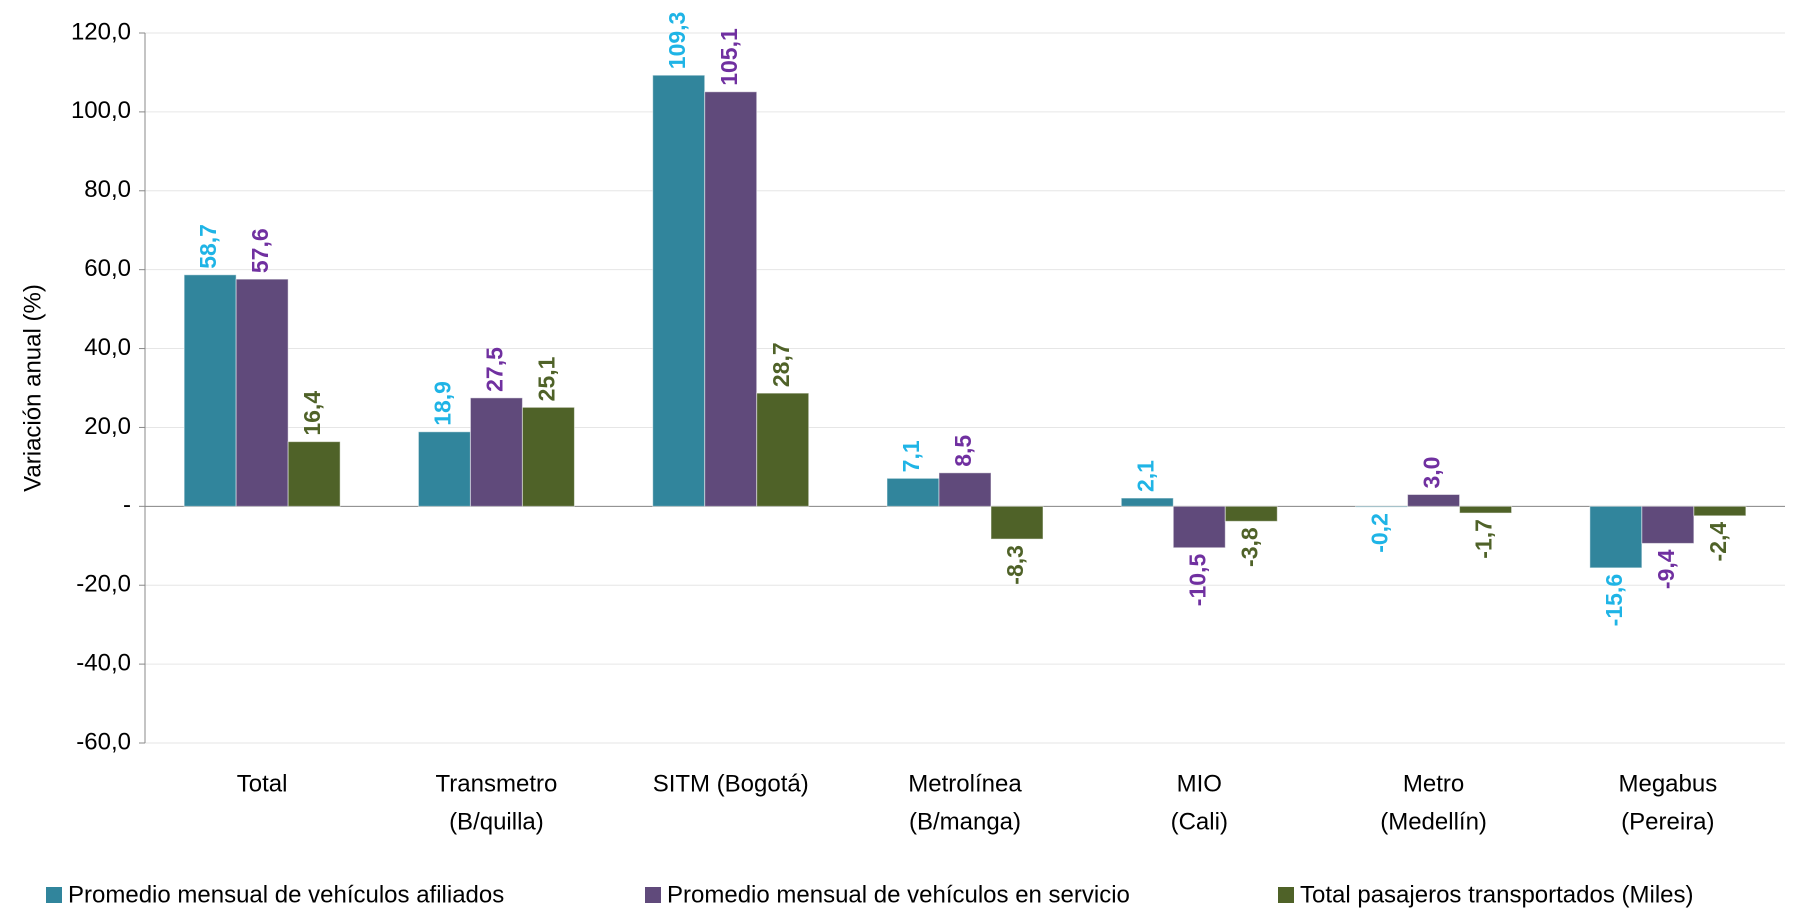 The image size is (1818, 910). Describe the element at coordinates (262, 783) in the screenshot. I see `x-tick-label: Total` at that location.